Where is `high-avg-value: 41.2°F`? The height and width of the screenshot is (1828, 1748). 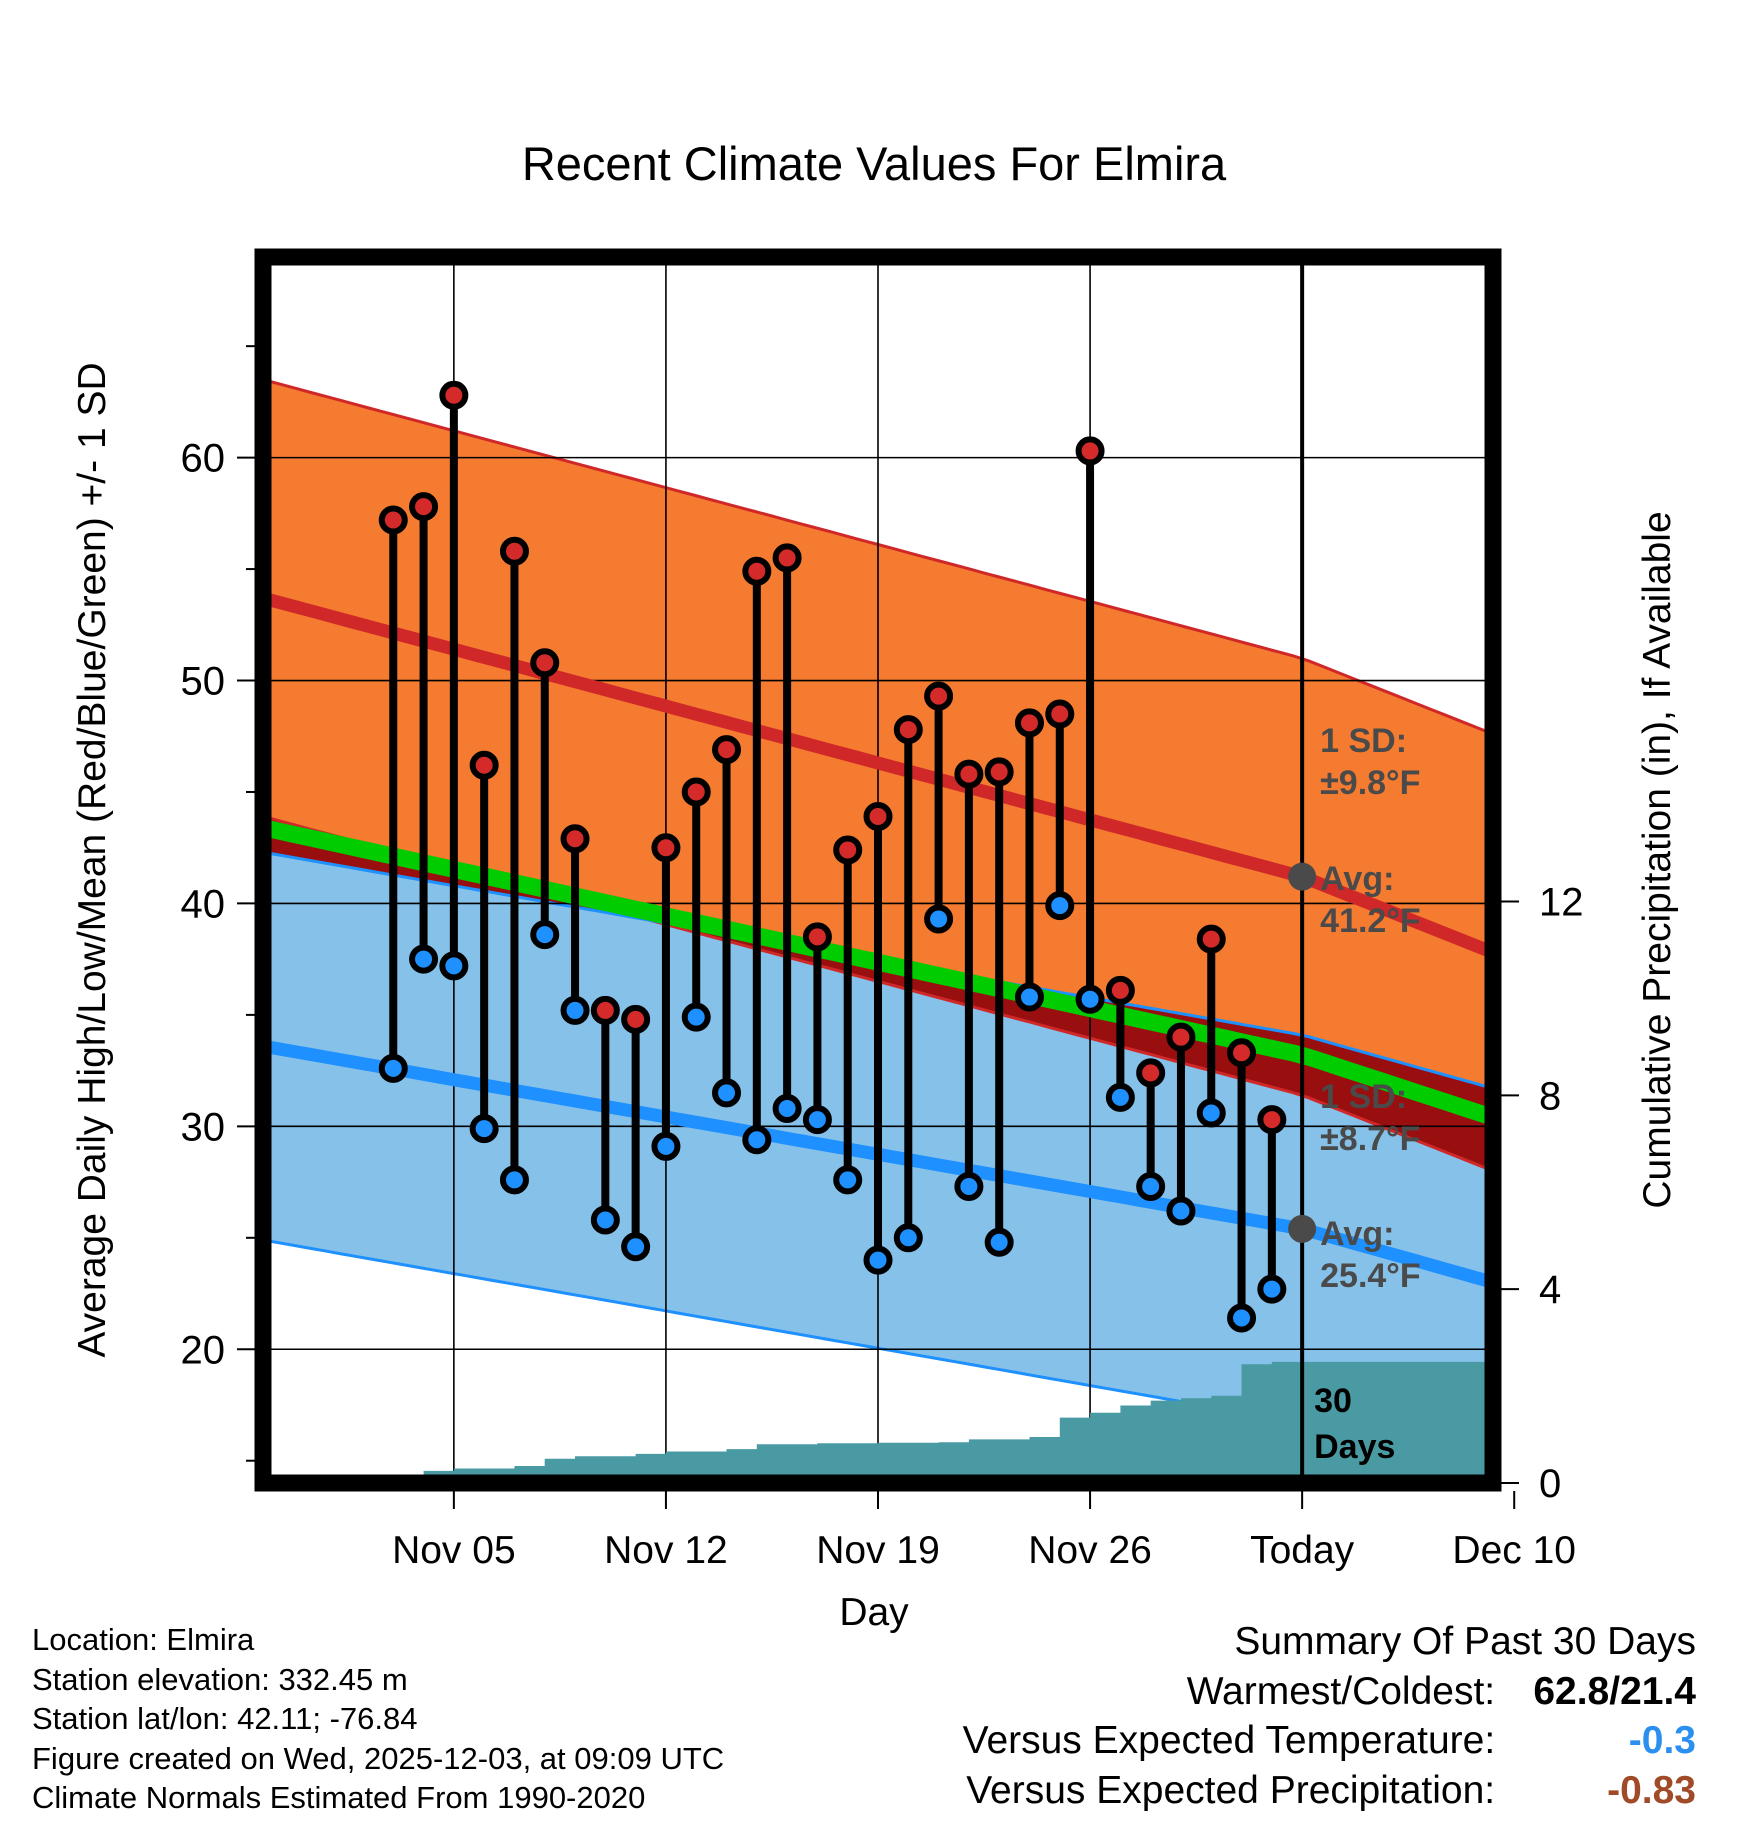
high-avg-value: 41.2°F is located at coordinates (1370, 921).